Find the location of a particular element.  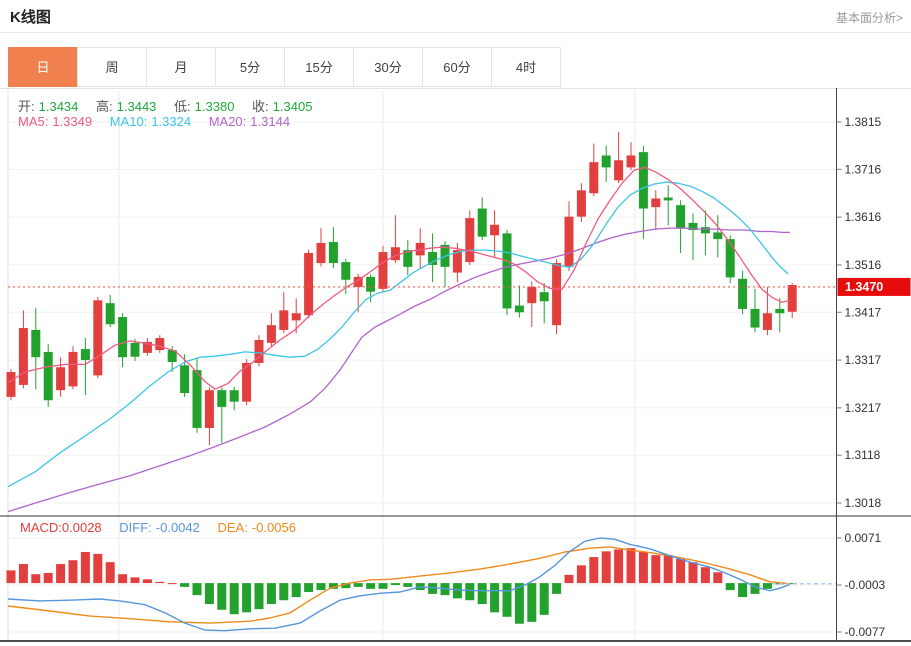

ma5-value: 1.3349 is located at coordinates (72, 121).